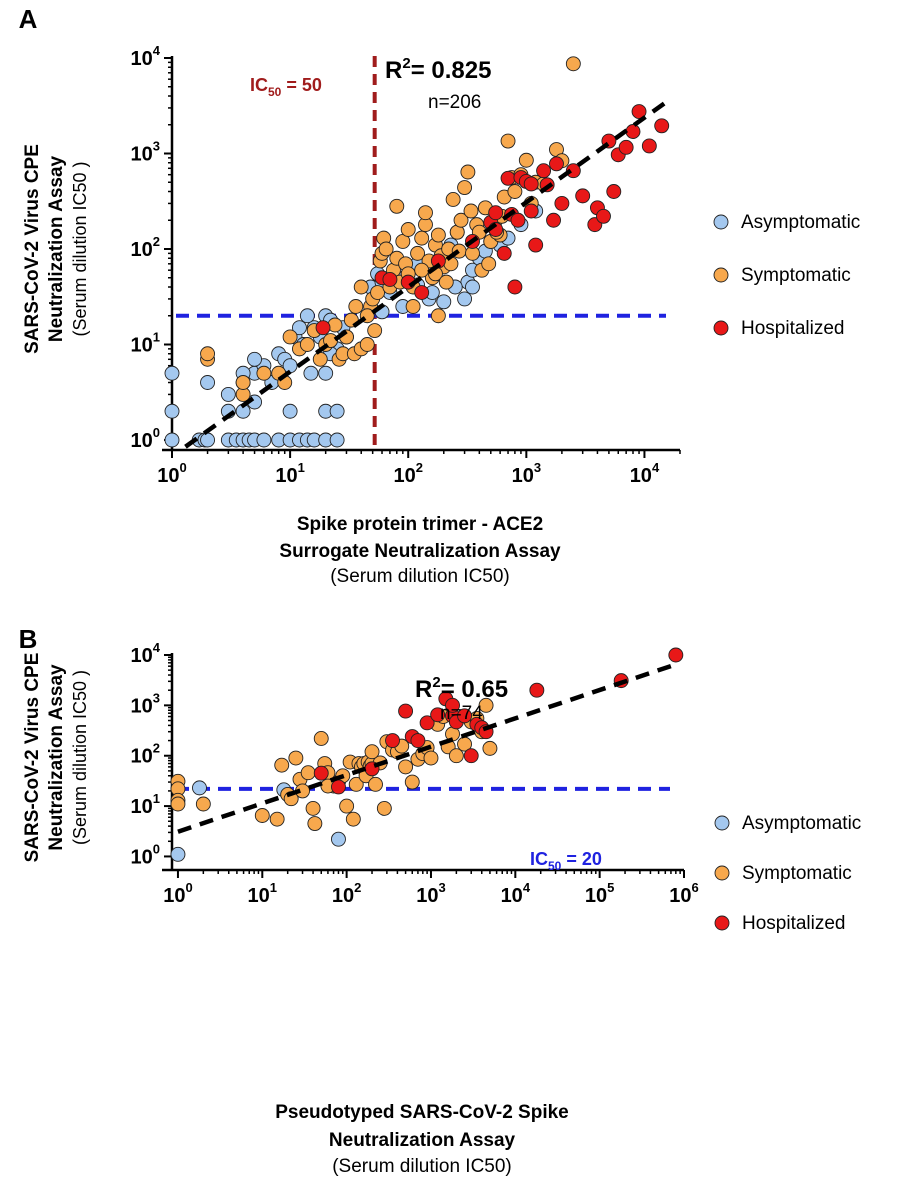  I want to click on r2-letter: R, so click(393, 70).